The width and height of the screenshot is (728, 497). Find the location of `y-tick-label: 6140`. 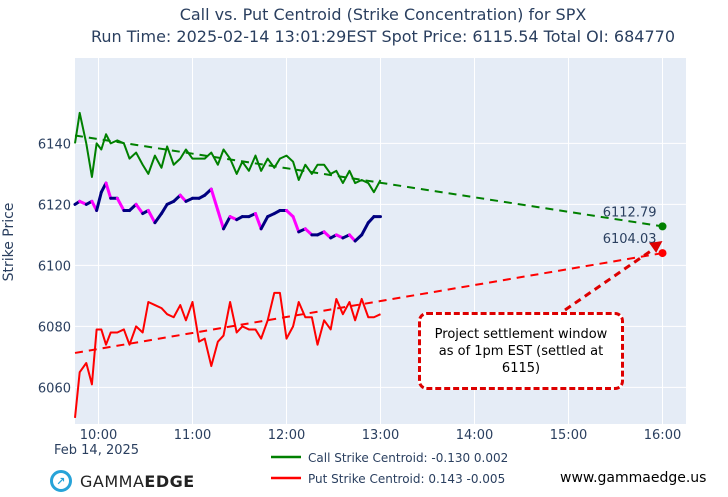

y-tick-label: 6140 is located at coordinates (54, 144).